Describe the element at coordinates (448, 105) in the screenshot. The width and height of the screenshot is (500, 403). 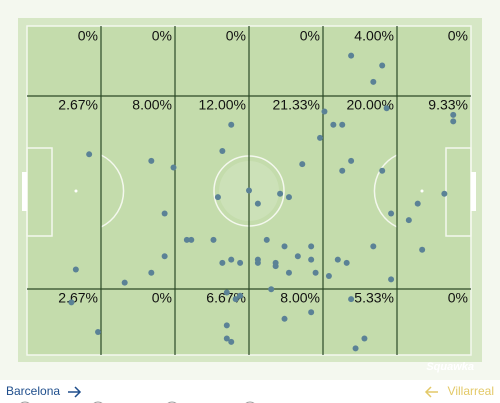
I see `zone-percentage: 9.33%` at that location.